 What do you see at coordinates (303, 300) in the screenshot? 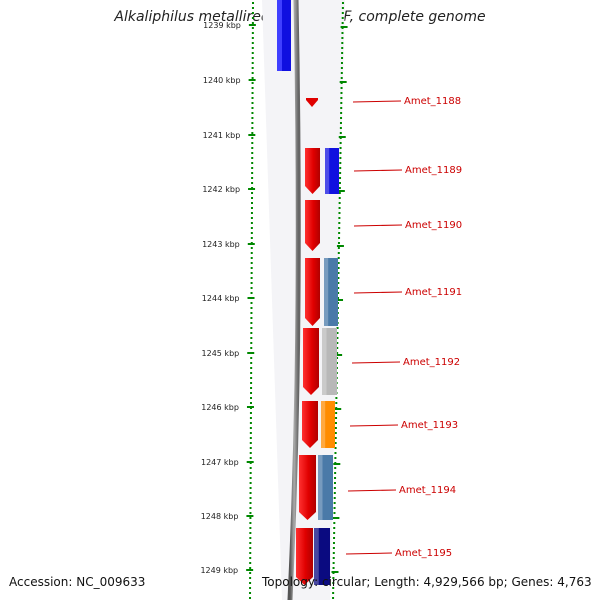
I see `ring-background` at bounding box center [303, 300].